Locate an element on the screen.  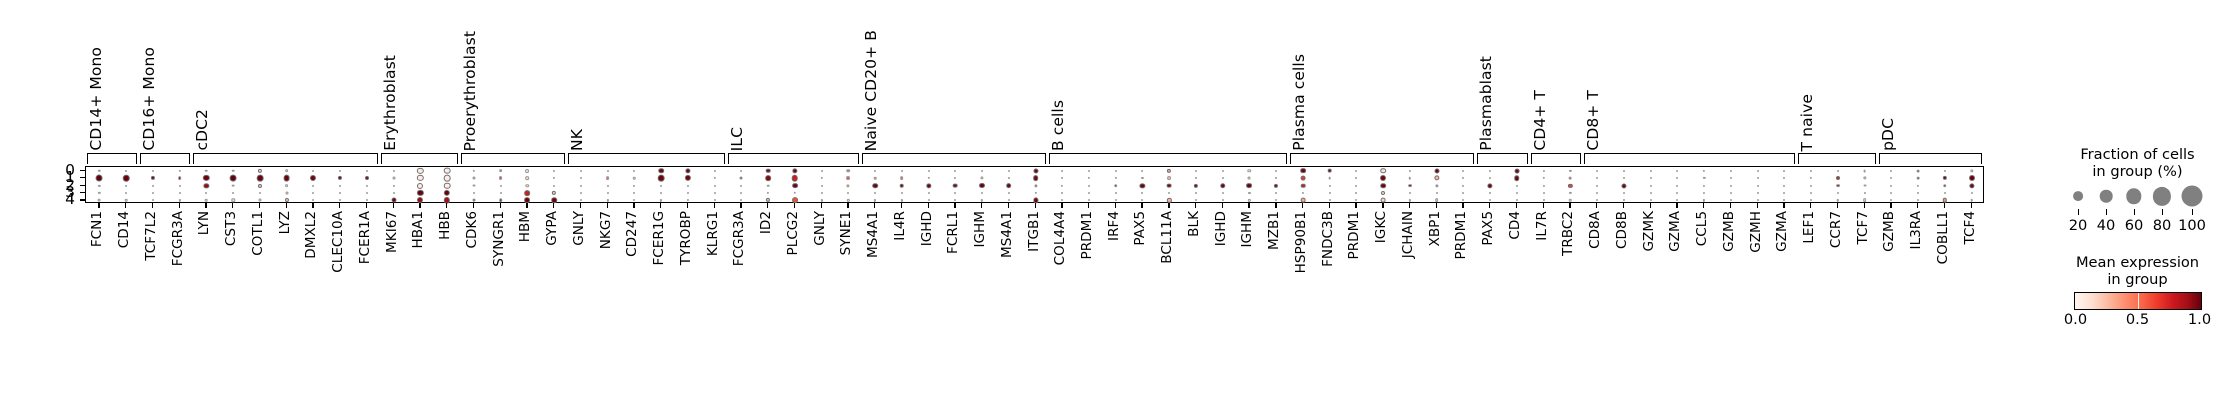
dot-1-IGHD is located at coordinates (1222, 178).